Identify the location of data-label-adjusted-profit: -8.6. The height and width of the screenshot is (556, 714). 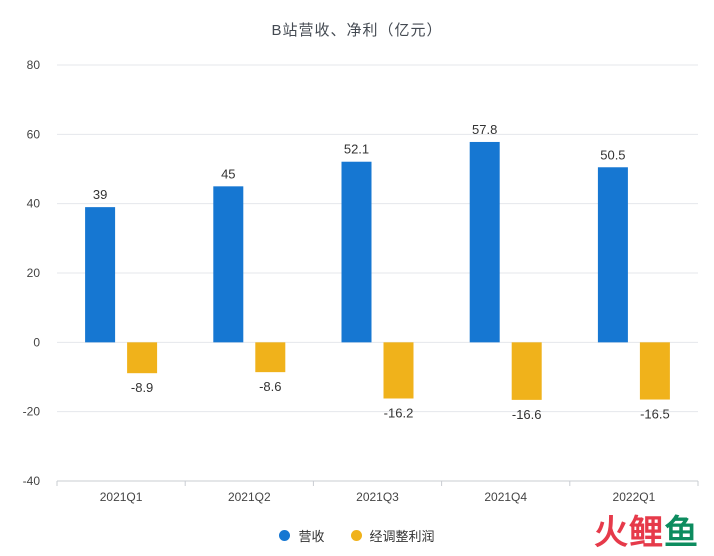
(270, 386).